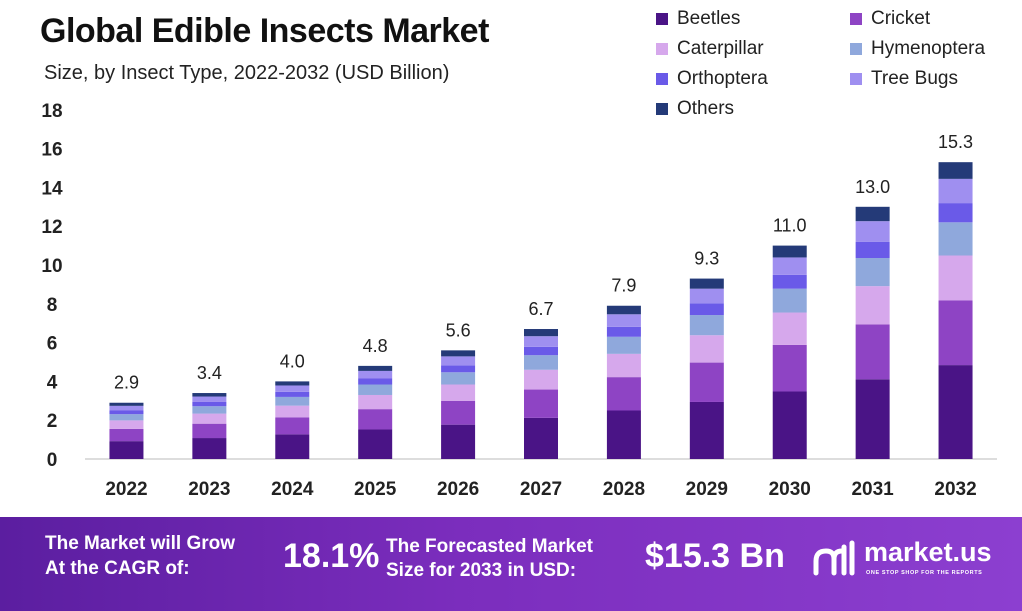 The height and width of the screenshot is (611, 1022). I want to click on x-tick-label: 2024, so click(292, 489).